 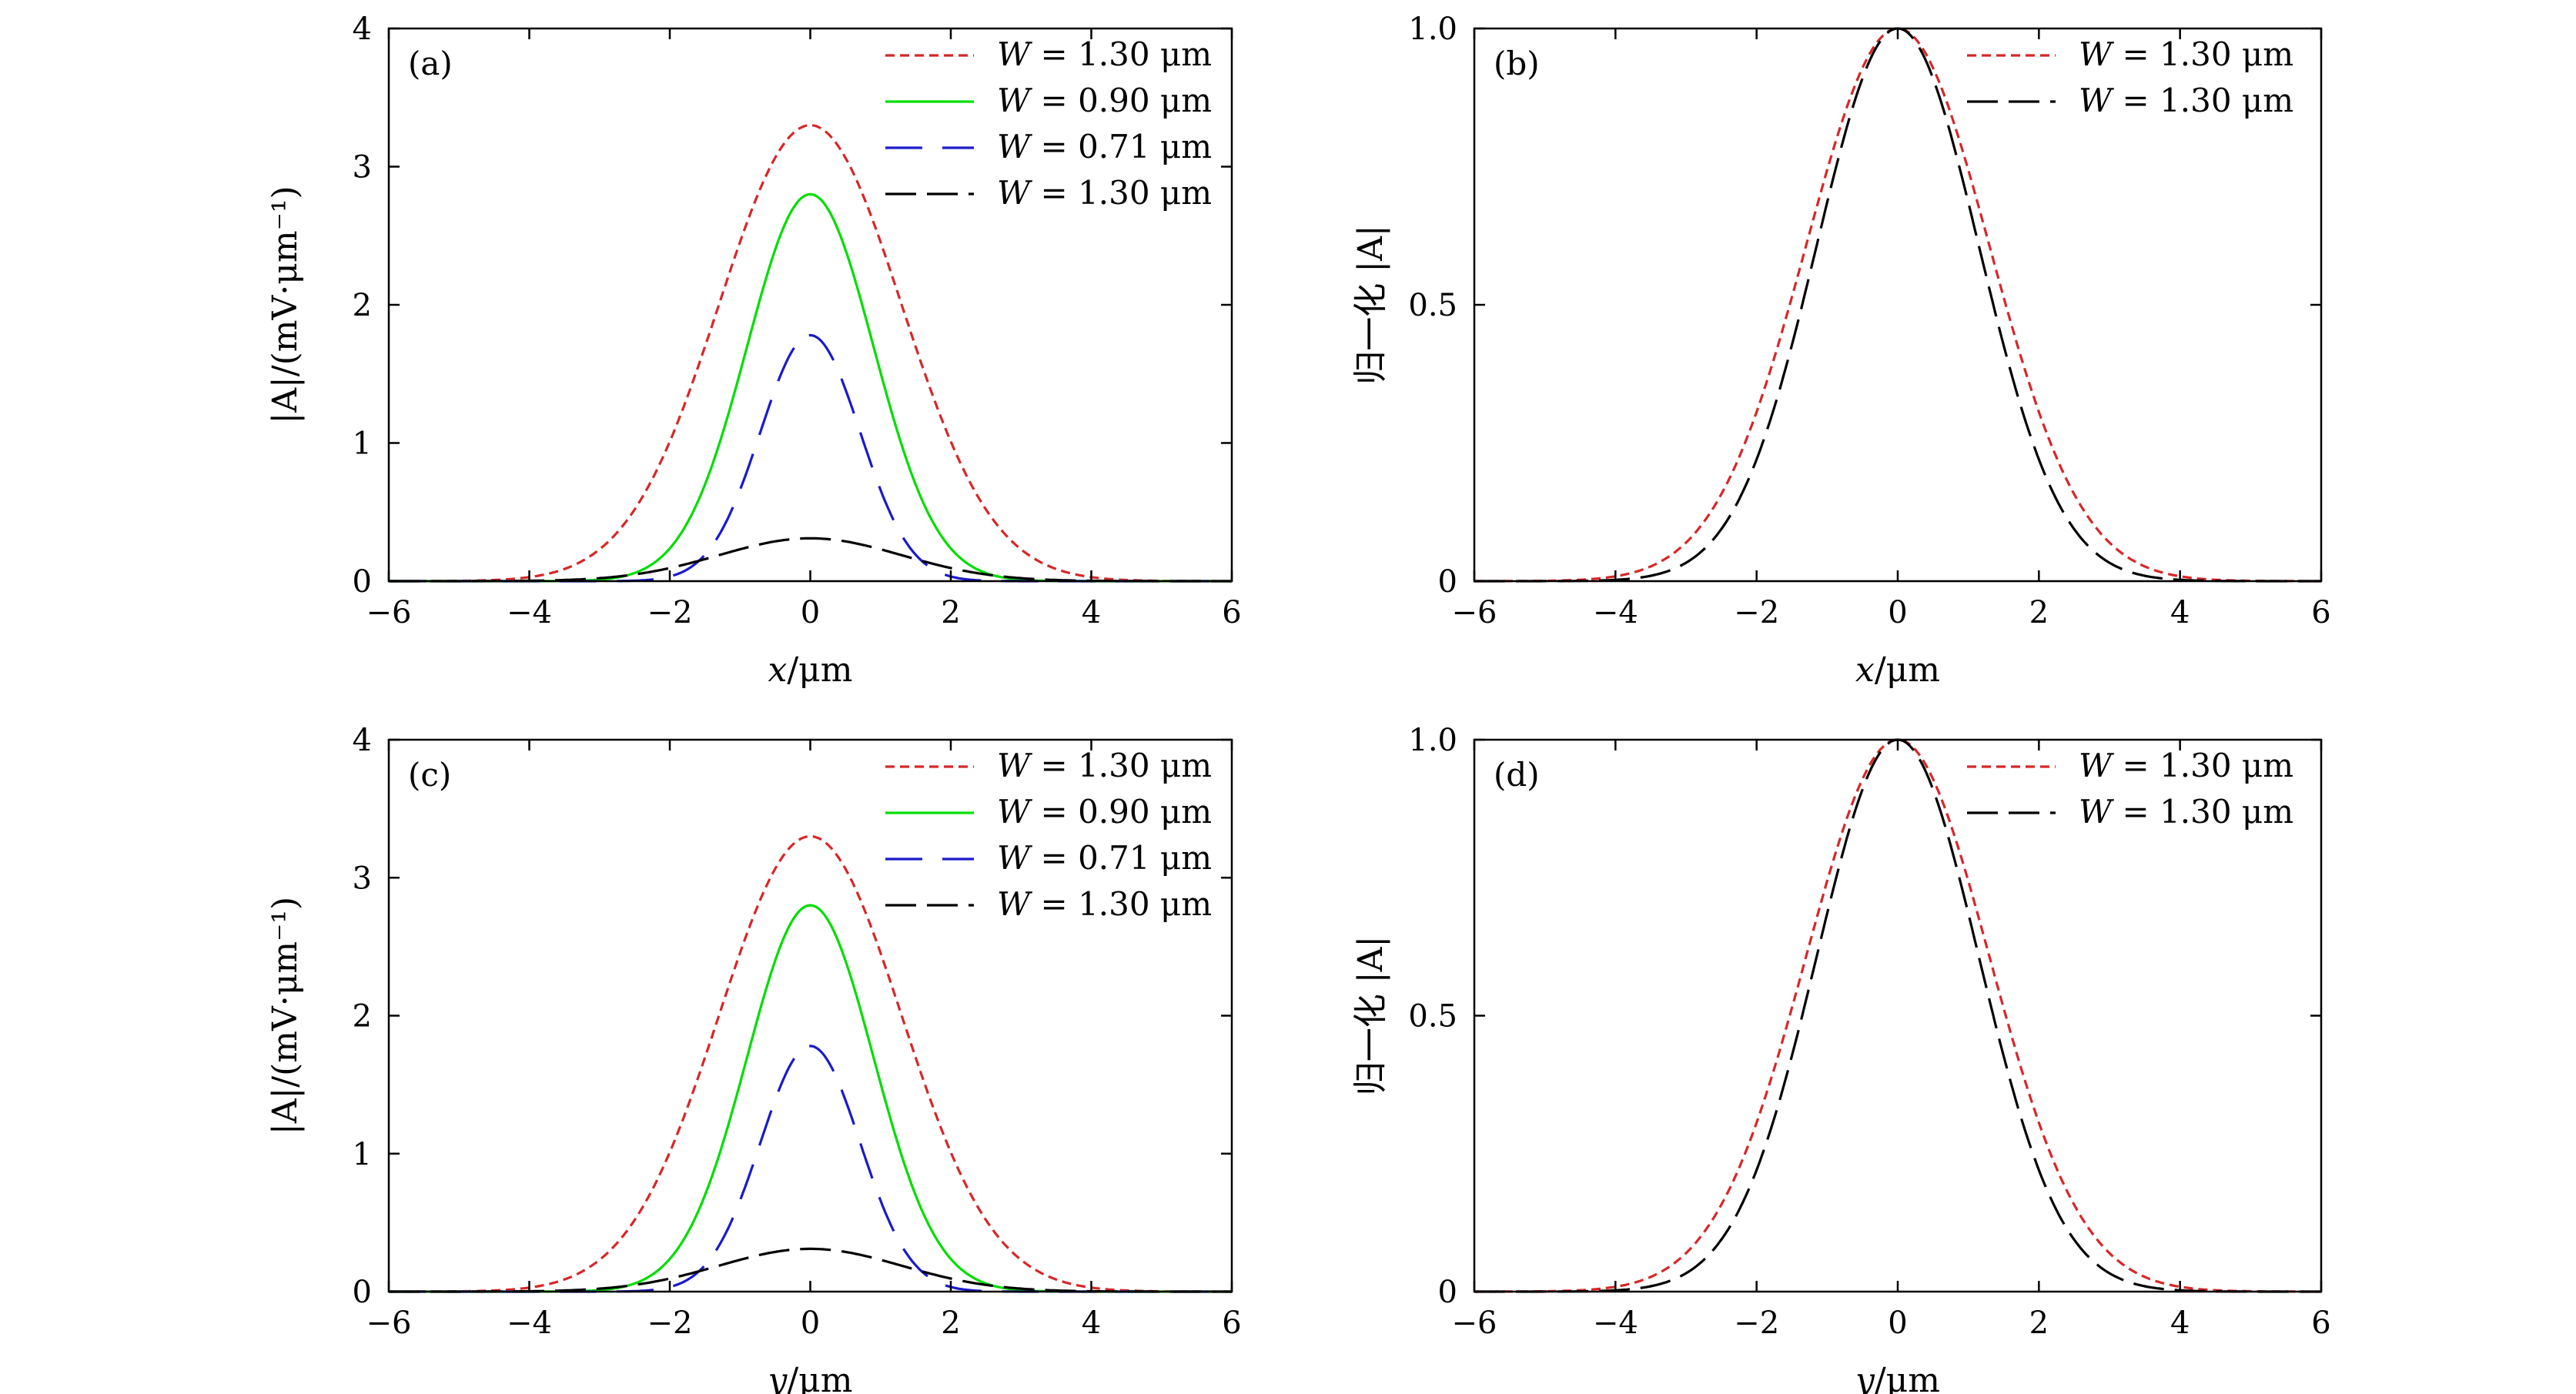 What do you see at coordinates (430, 775) in the screenshot?
I see `panel-label: (c)` at bounding box center [430, 775].